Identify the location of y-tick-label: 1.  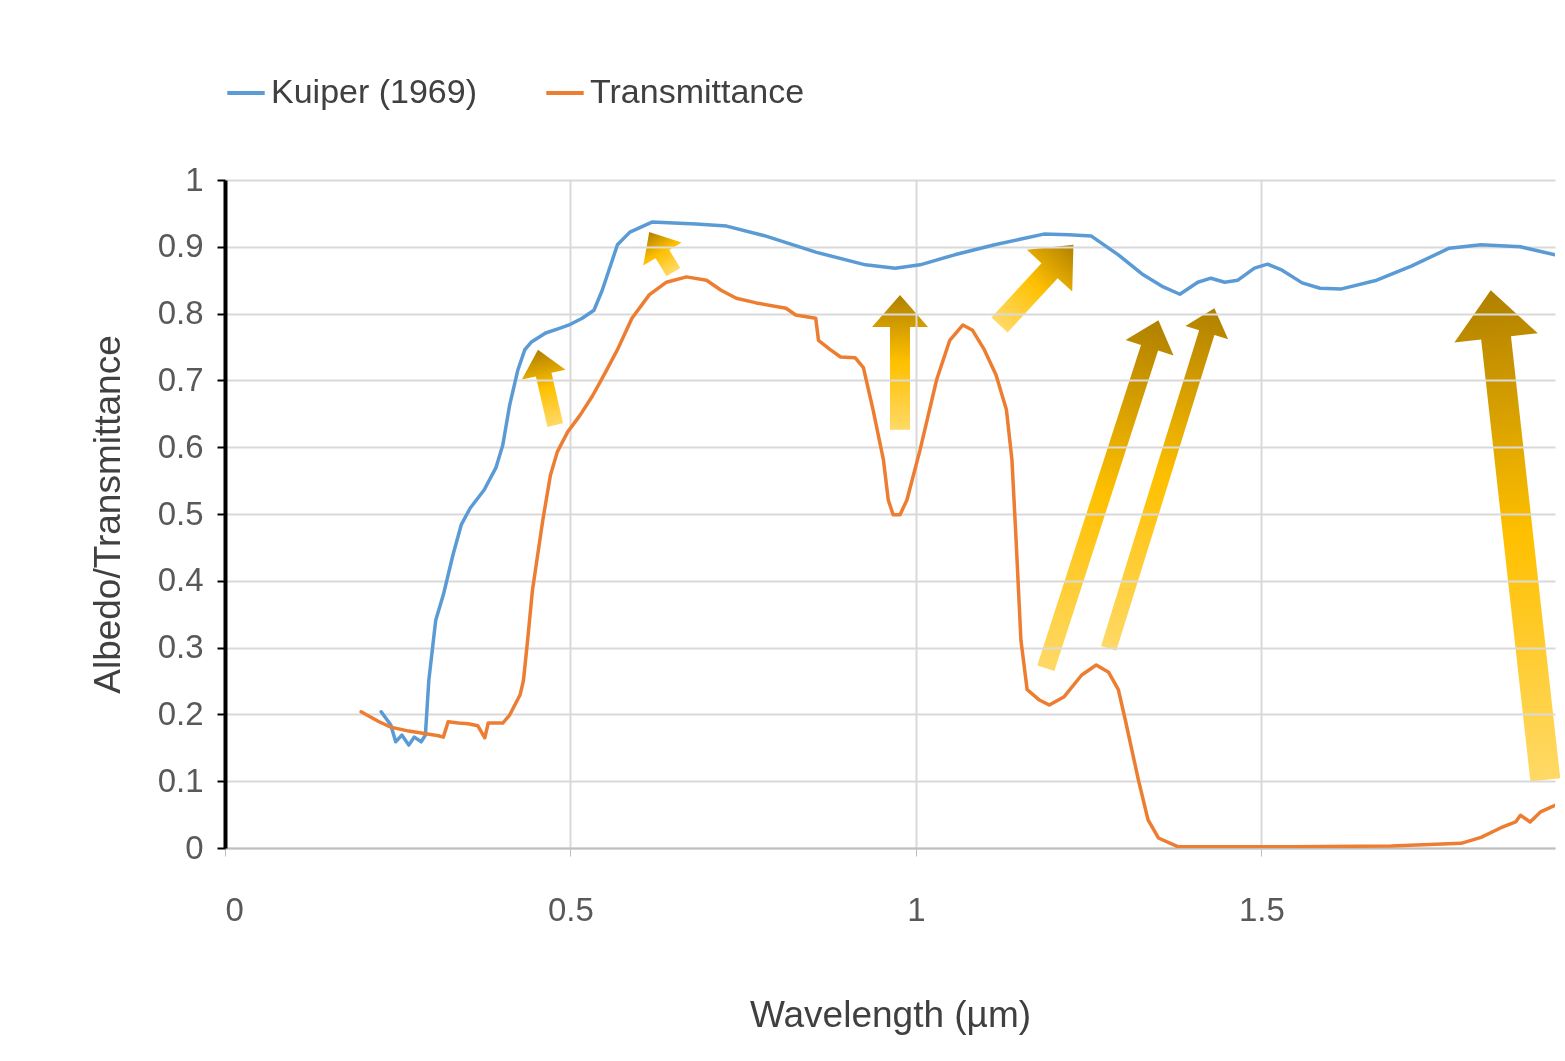
(194, 179).